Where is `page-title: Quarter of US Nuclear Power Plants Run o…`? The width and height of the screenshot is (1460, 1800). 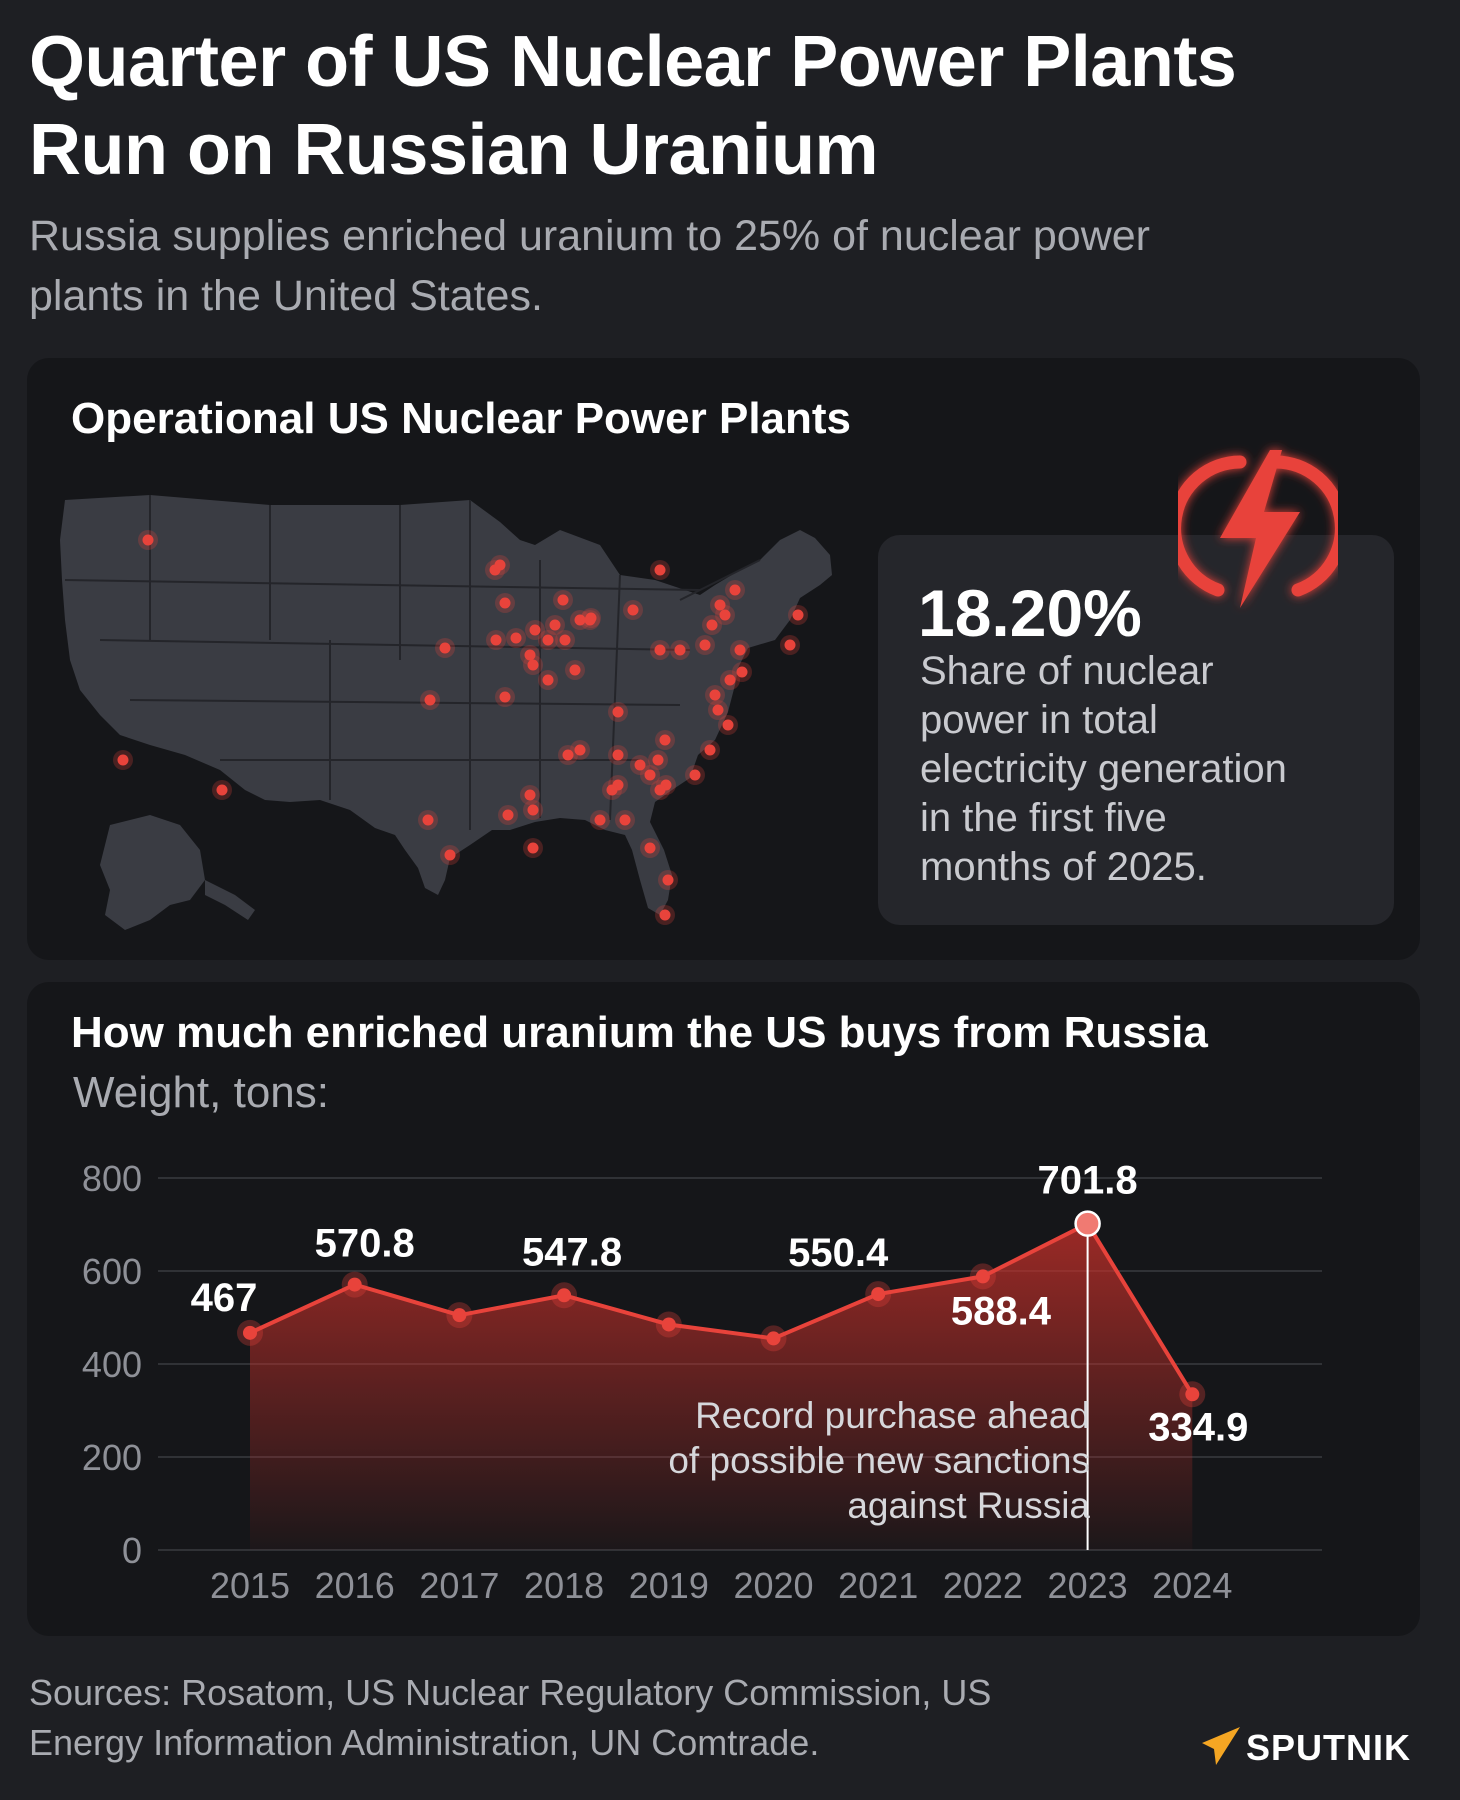 page-title: Quarter of US Nuclear Power Plants Run o… is located at coordinates (729, 106).